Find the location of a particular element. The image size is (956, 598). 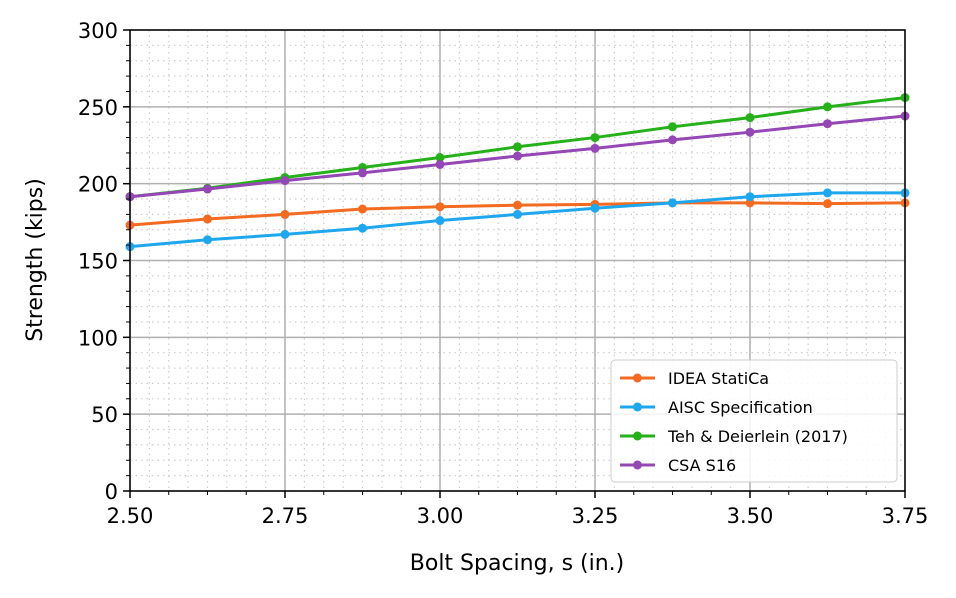

x-tick-label: 2.50 is located at coordinates (130, 516).